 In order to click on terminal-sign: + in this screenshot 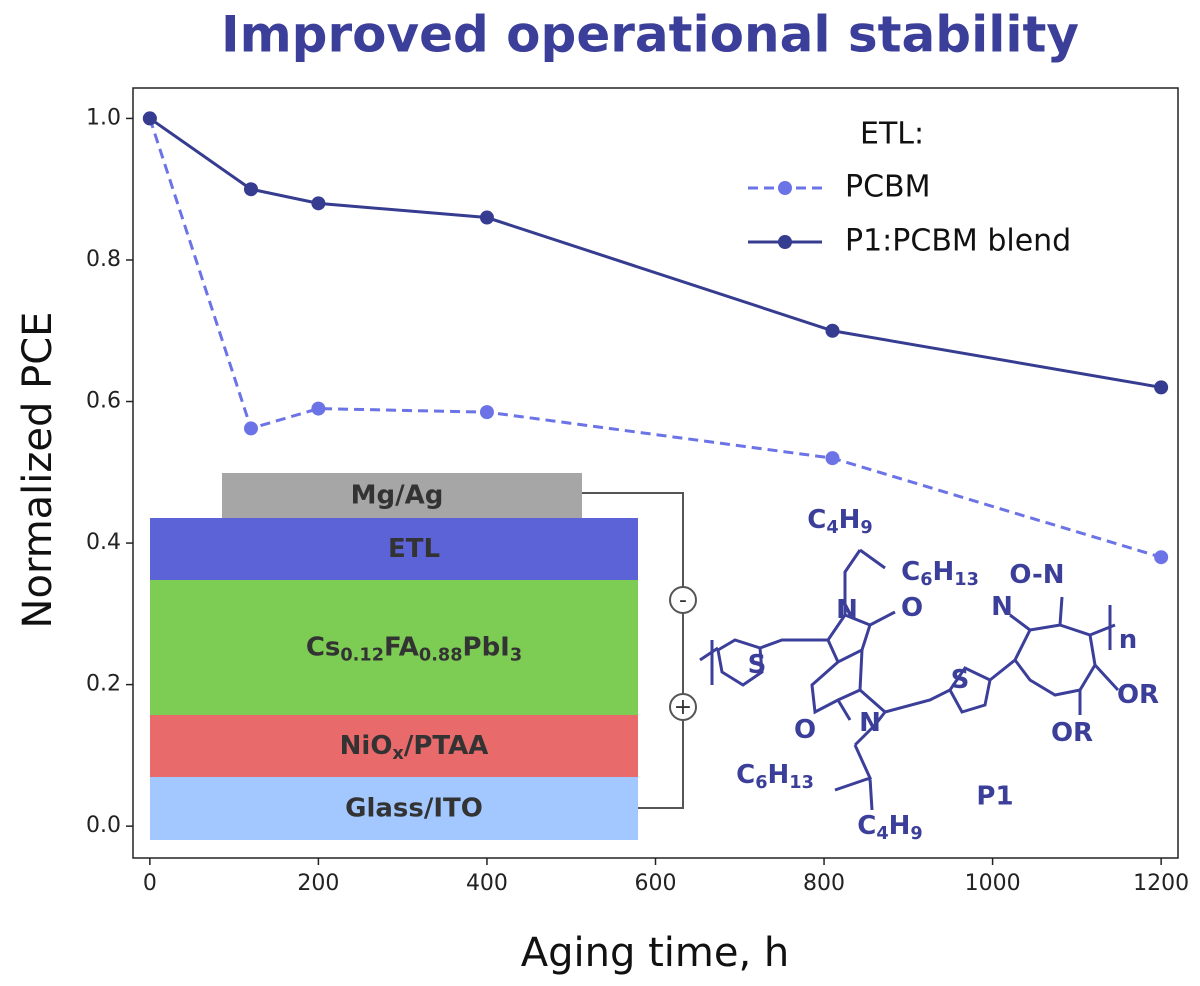, I will do `click(683, 707)`.